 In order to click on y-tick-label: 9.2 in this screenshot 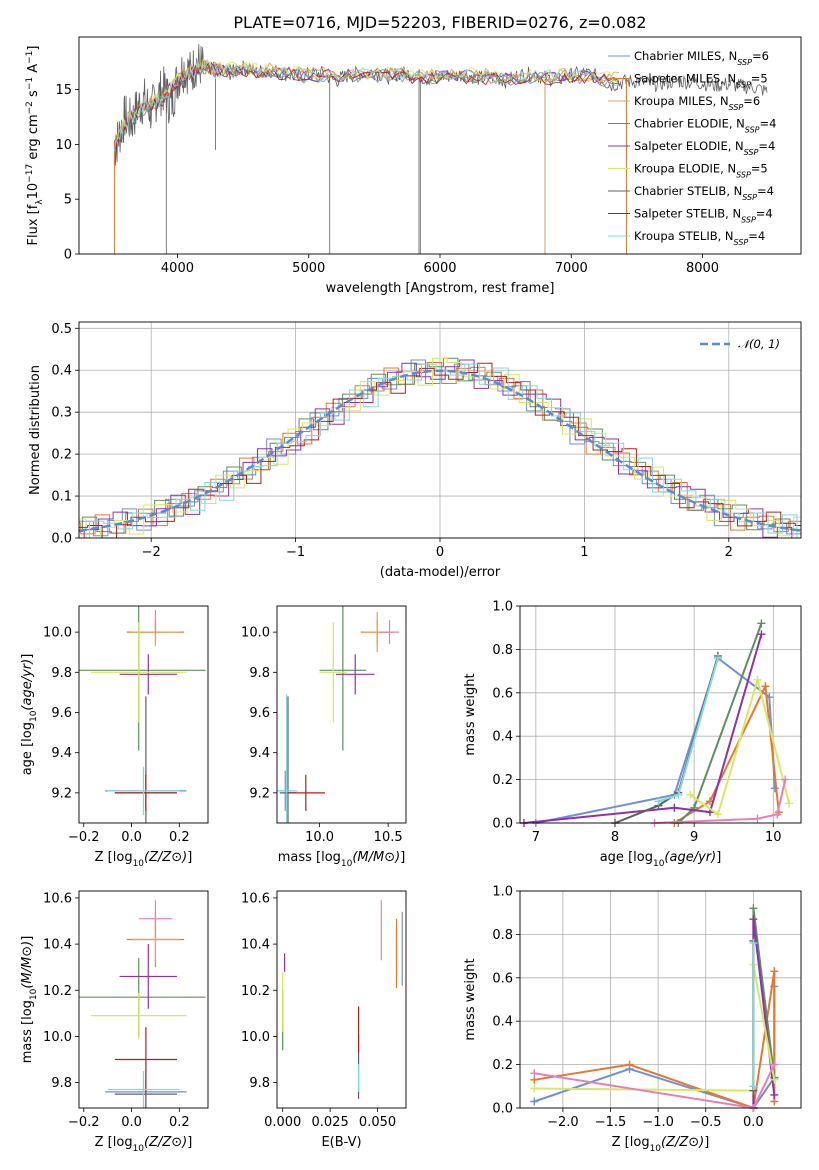, I will do `click(259, 793)`.